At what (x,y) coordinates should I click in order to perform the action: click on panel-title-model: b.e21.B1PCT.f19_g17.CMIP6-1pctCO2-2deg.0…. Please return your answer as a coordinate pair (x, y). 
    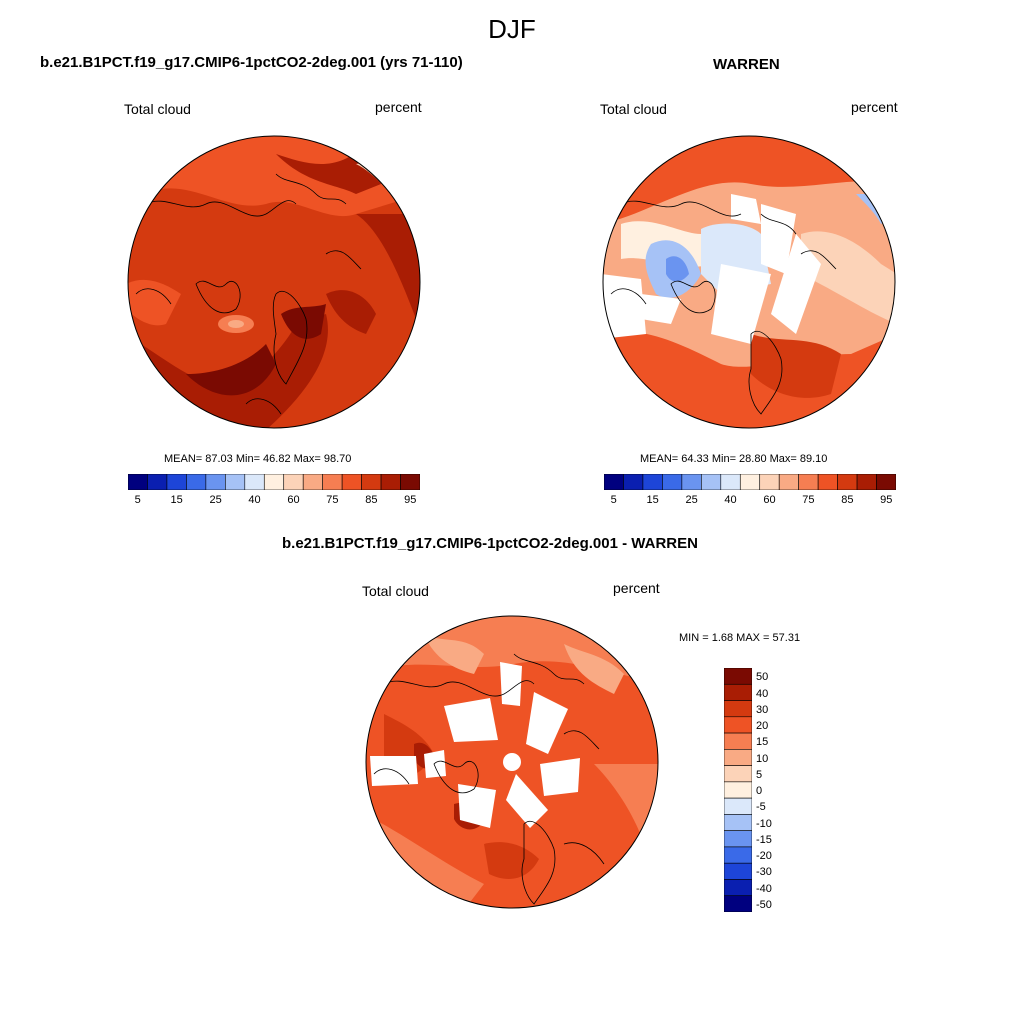
    Looking at the image, I should click on (251, 62).